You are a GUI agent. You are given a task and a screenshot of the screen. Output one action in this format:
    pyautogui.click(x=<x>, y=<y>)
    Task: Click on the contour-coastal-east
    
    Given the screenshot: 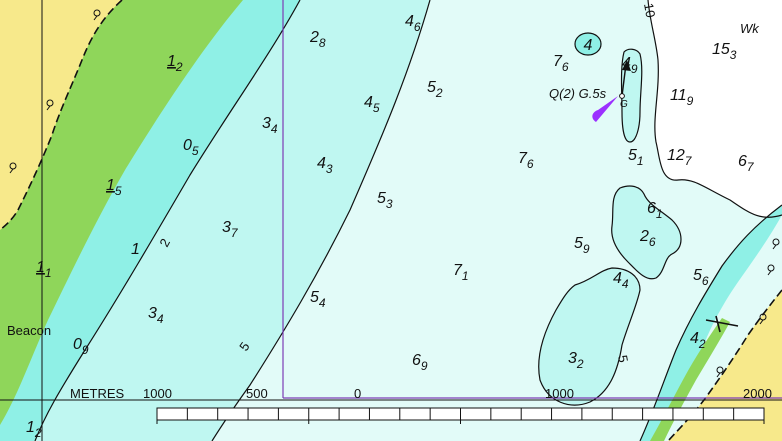 What is the action you would take?
    pyautogui.click(x=710, y=322)
    